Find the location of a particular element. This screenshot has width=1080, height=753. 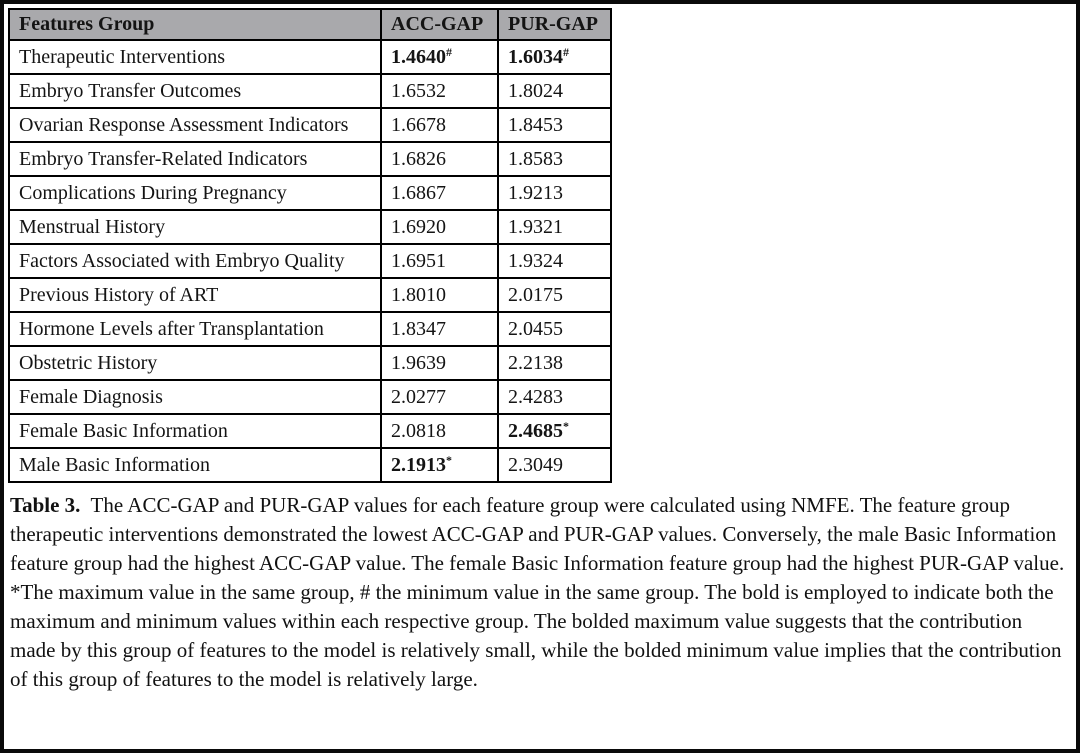

col-header-pur-gap: PUR-GAP is located at coordinates (554, 24).